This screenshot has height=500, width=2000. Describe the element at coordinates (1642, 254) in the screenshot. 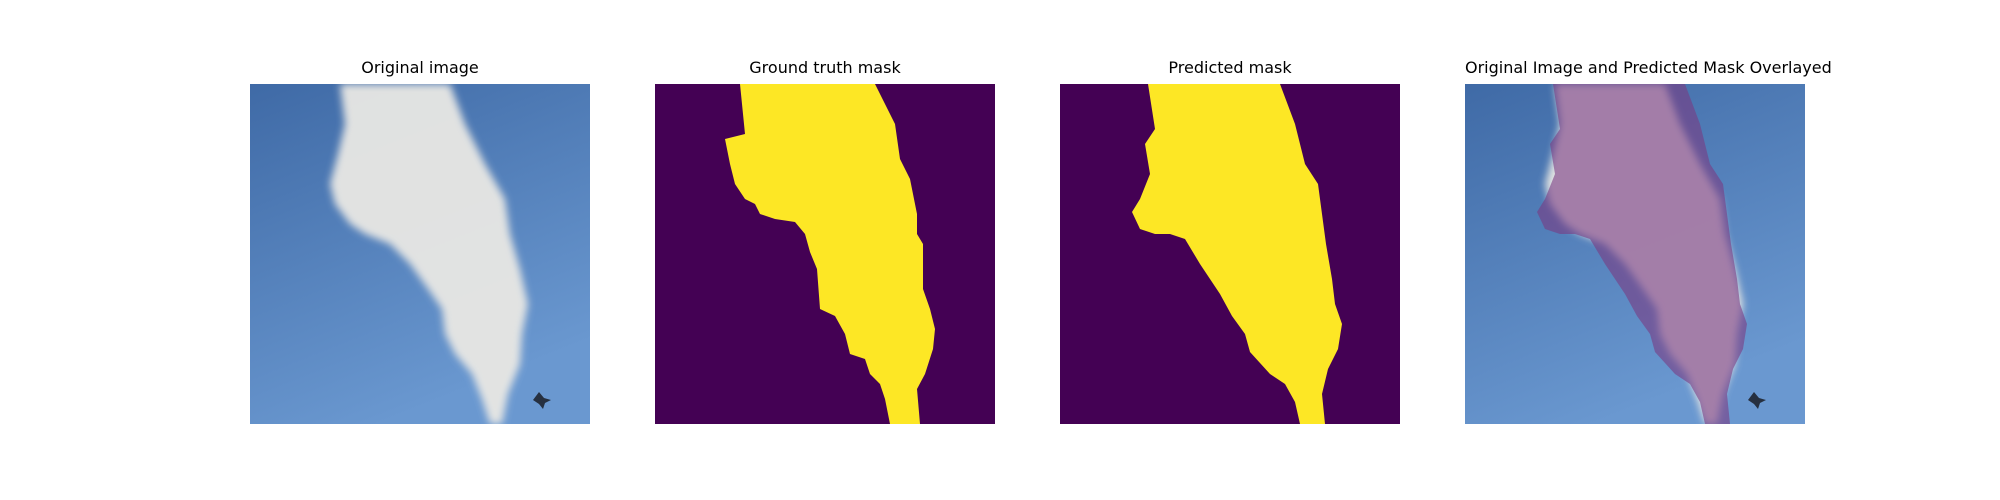

I see `predicted-mask-overlay` at that location.